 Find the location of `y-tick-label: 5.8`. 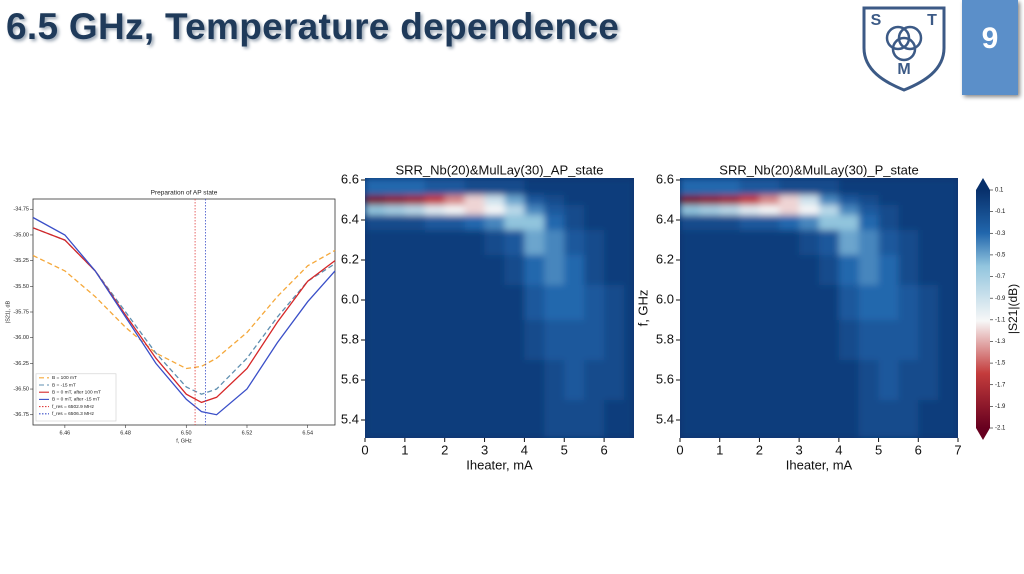

y-tick-label: 5.8 is located at coordinates (665, 338).